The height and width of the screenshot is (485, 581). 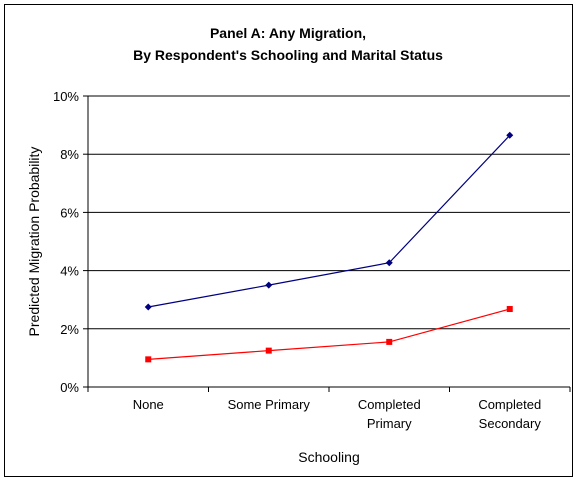 What do you see at coordinates (66, 96) in the screenshot?
I see `y-tick-label: 10%` at bounding box center [66, 96].